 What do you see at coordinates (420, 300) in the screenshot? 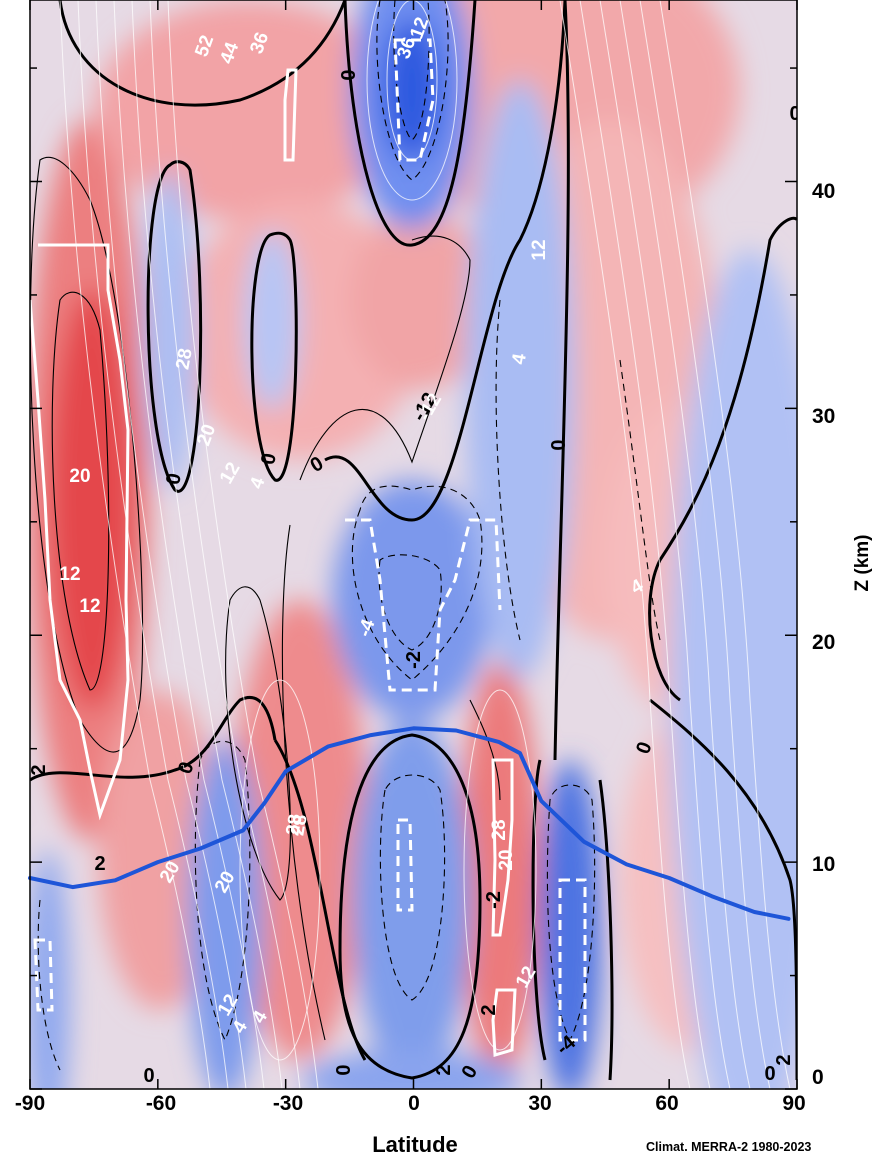
I see `pos-cell-upper-mid` at bounding box center [420, 300].